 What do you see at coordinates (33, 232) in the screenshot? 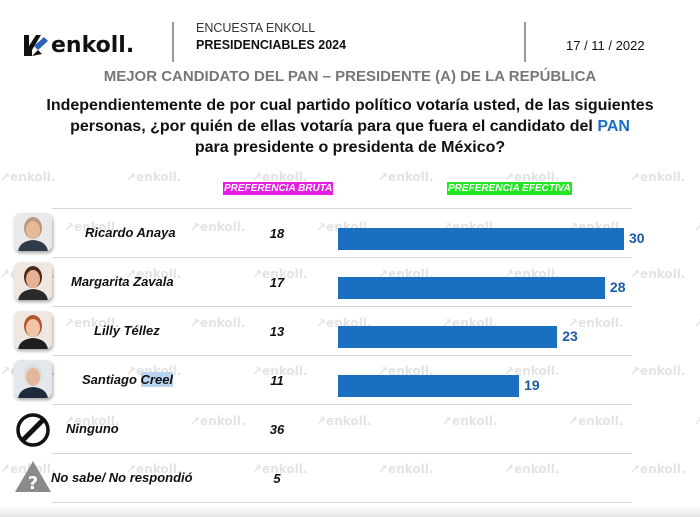
I see `photo-ricardo-anaya` at bounding box center [33, 232].